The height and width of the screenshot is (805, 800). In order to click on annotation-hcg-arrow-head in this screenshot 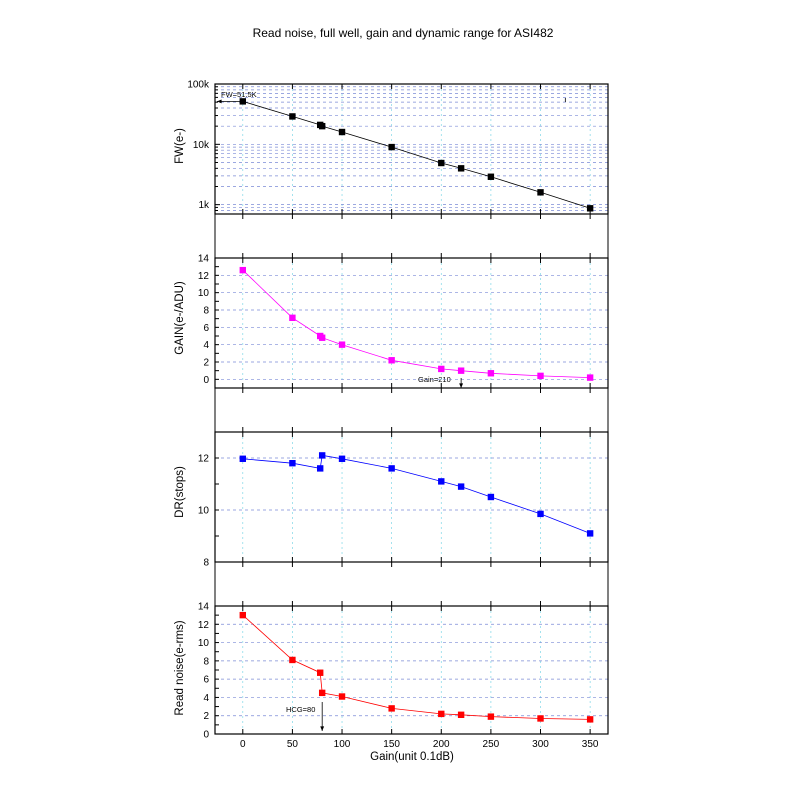, I will do `click(322, 728)`.